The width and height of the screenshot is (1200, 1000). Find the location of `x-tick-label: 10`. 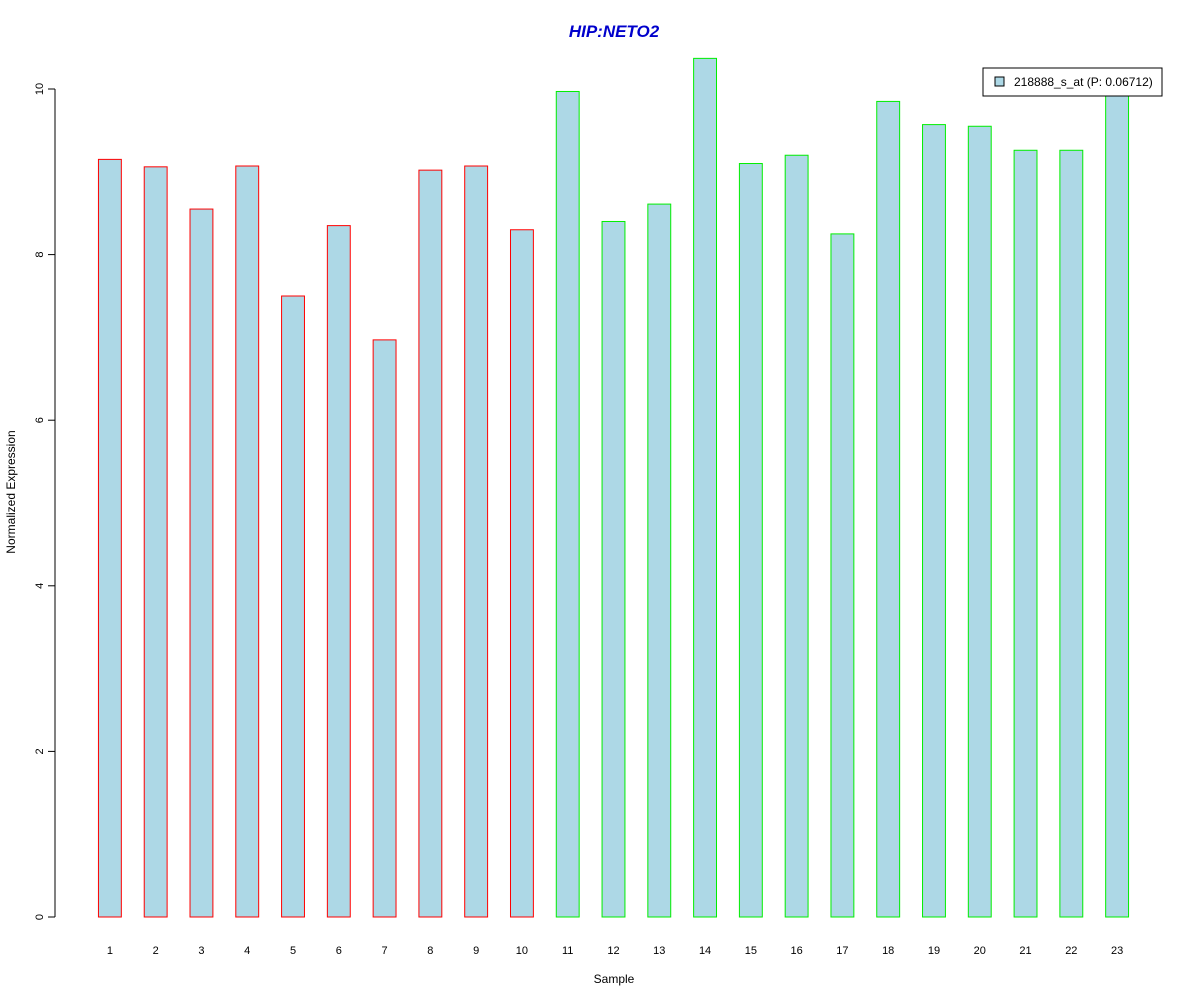

x-tick-label: 10 is located at coordinates (522, 951).